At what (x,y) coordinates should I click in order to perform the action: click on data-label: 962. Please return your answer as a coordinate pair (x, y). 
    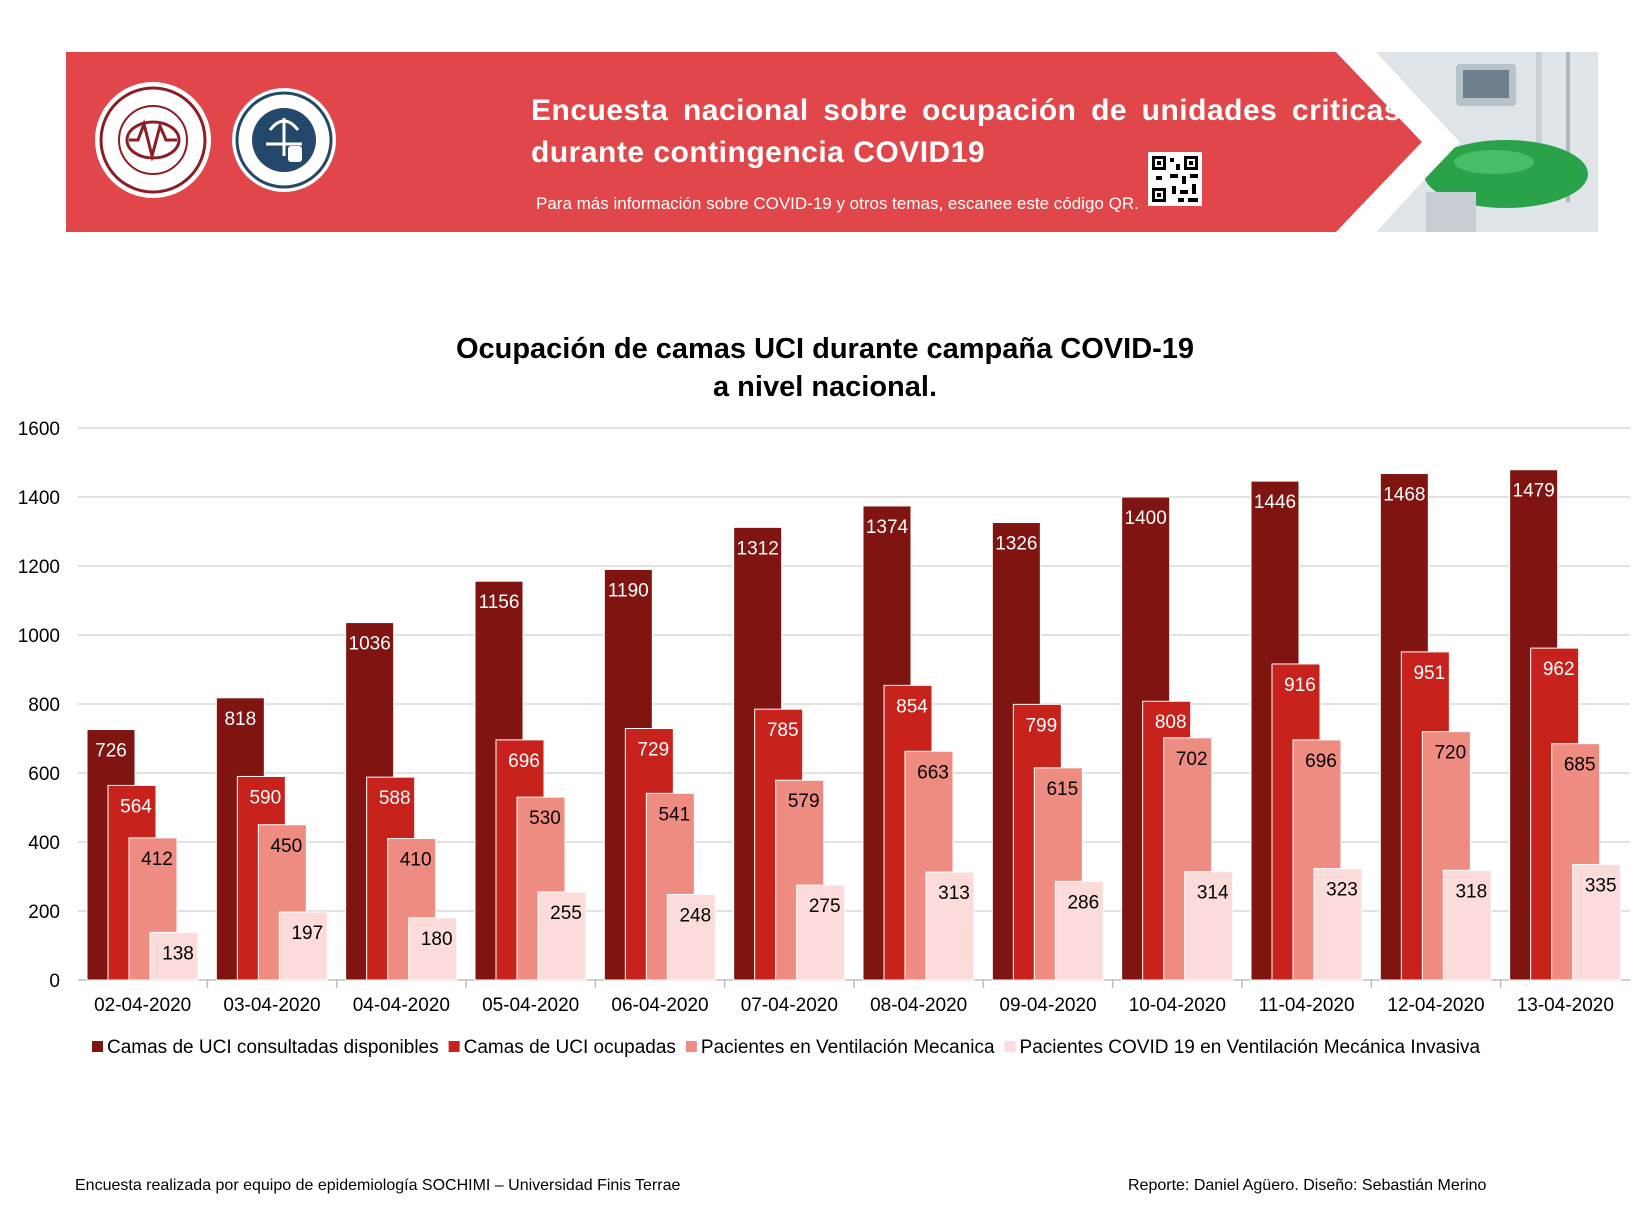
    Looking at the image, I should click on (1559, 669).